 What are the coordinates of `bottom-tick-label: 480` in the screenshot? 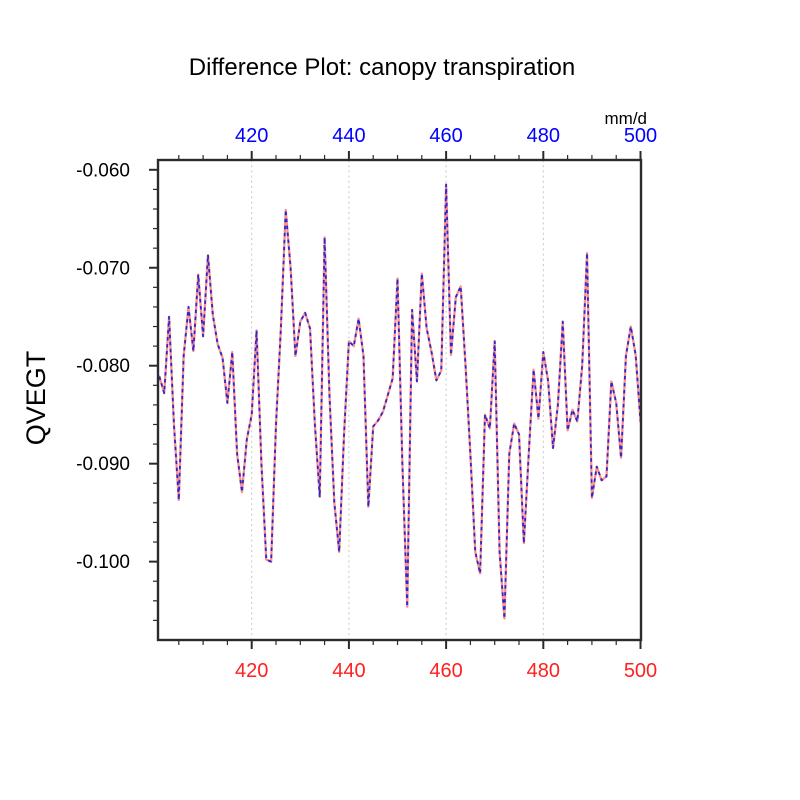 It's located at (543, 671).